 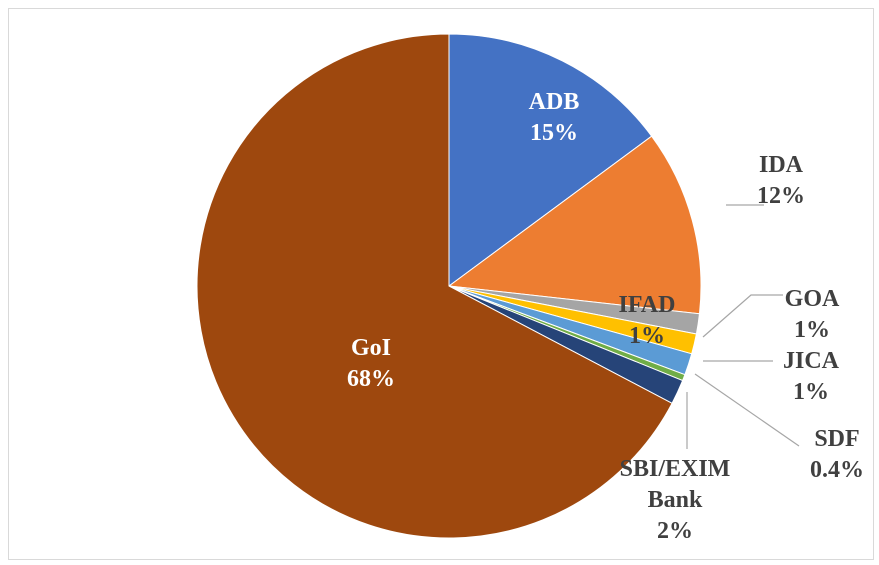 What do you see at coordinates (742, 316) in the screenshot?
I see `leader-line-goa` at bounding box center [742, 316].